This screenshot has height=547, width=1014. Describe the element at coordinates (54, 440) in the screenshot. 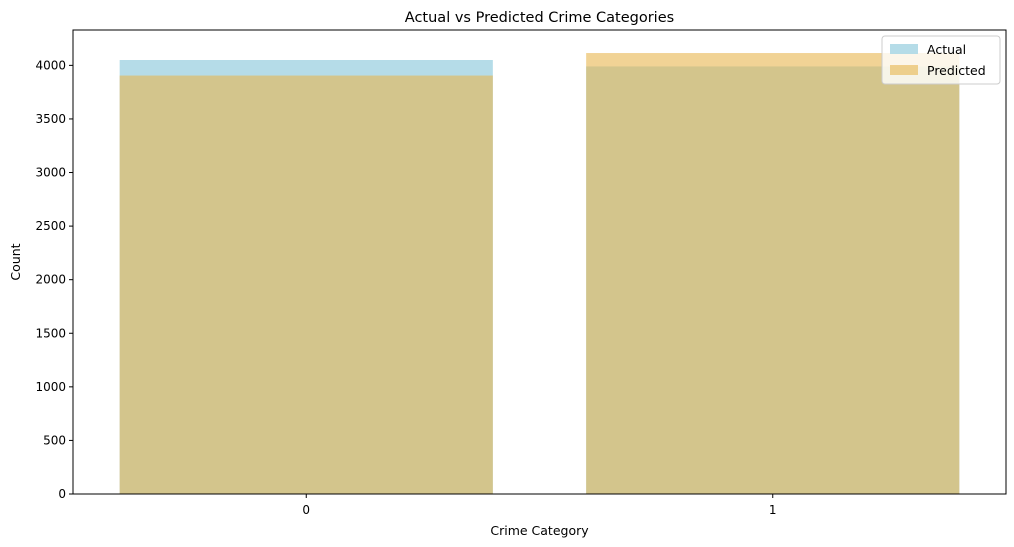

I see `y-tick-label: 500` at that location.